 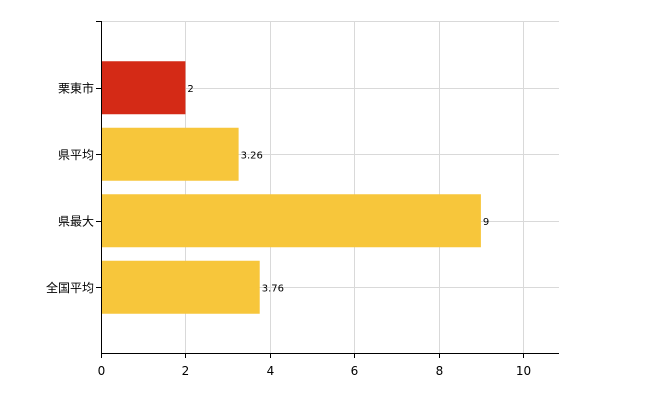 I want to click on data-label-0: 2, so click(x=190, y=89).